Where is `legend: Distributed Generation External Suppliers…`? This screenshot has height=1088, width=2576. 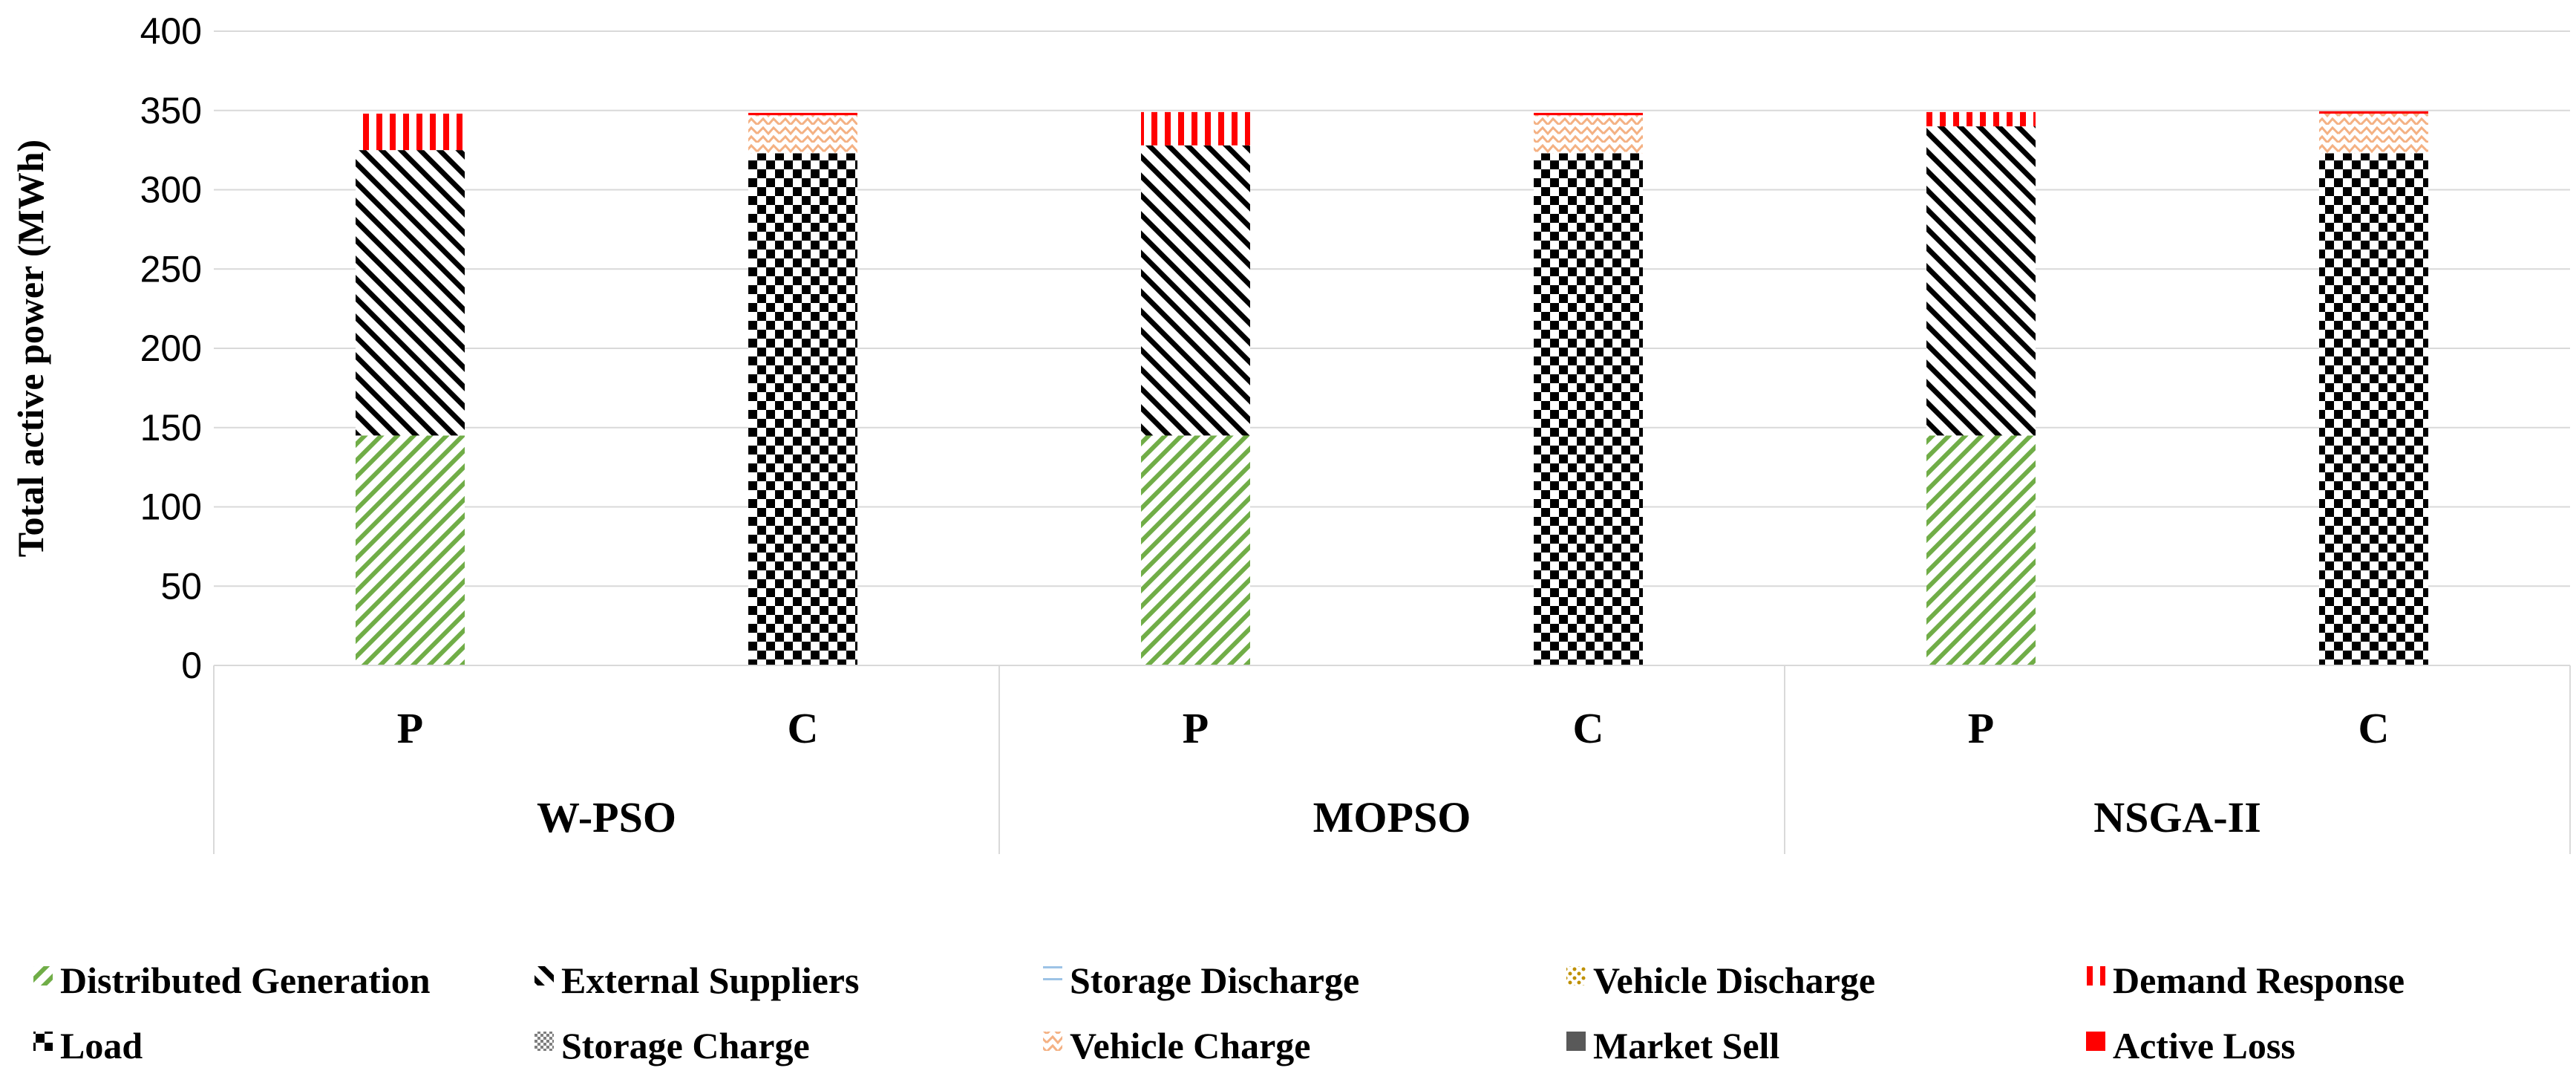
legend: Distributed Generation External Suppliers… is located at coordinates (1219, 1013).